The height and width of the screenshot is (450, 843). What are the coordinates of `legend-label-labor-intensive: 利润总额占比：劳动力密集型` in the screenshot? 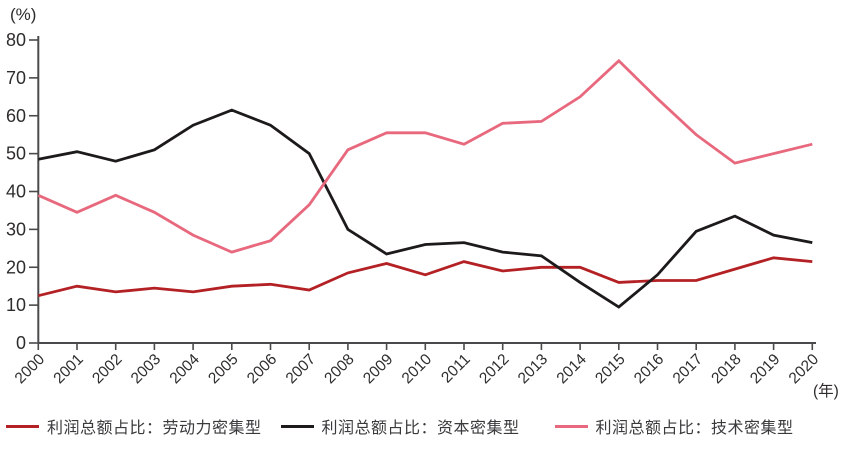 It's located at (154, 428).